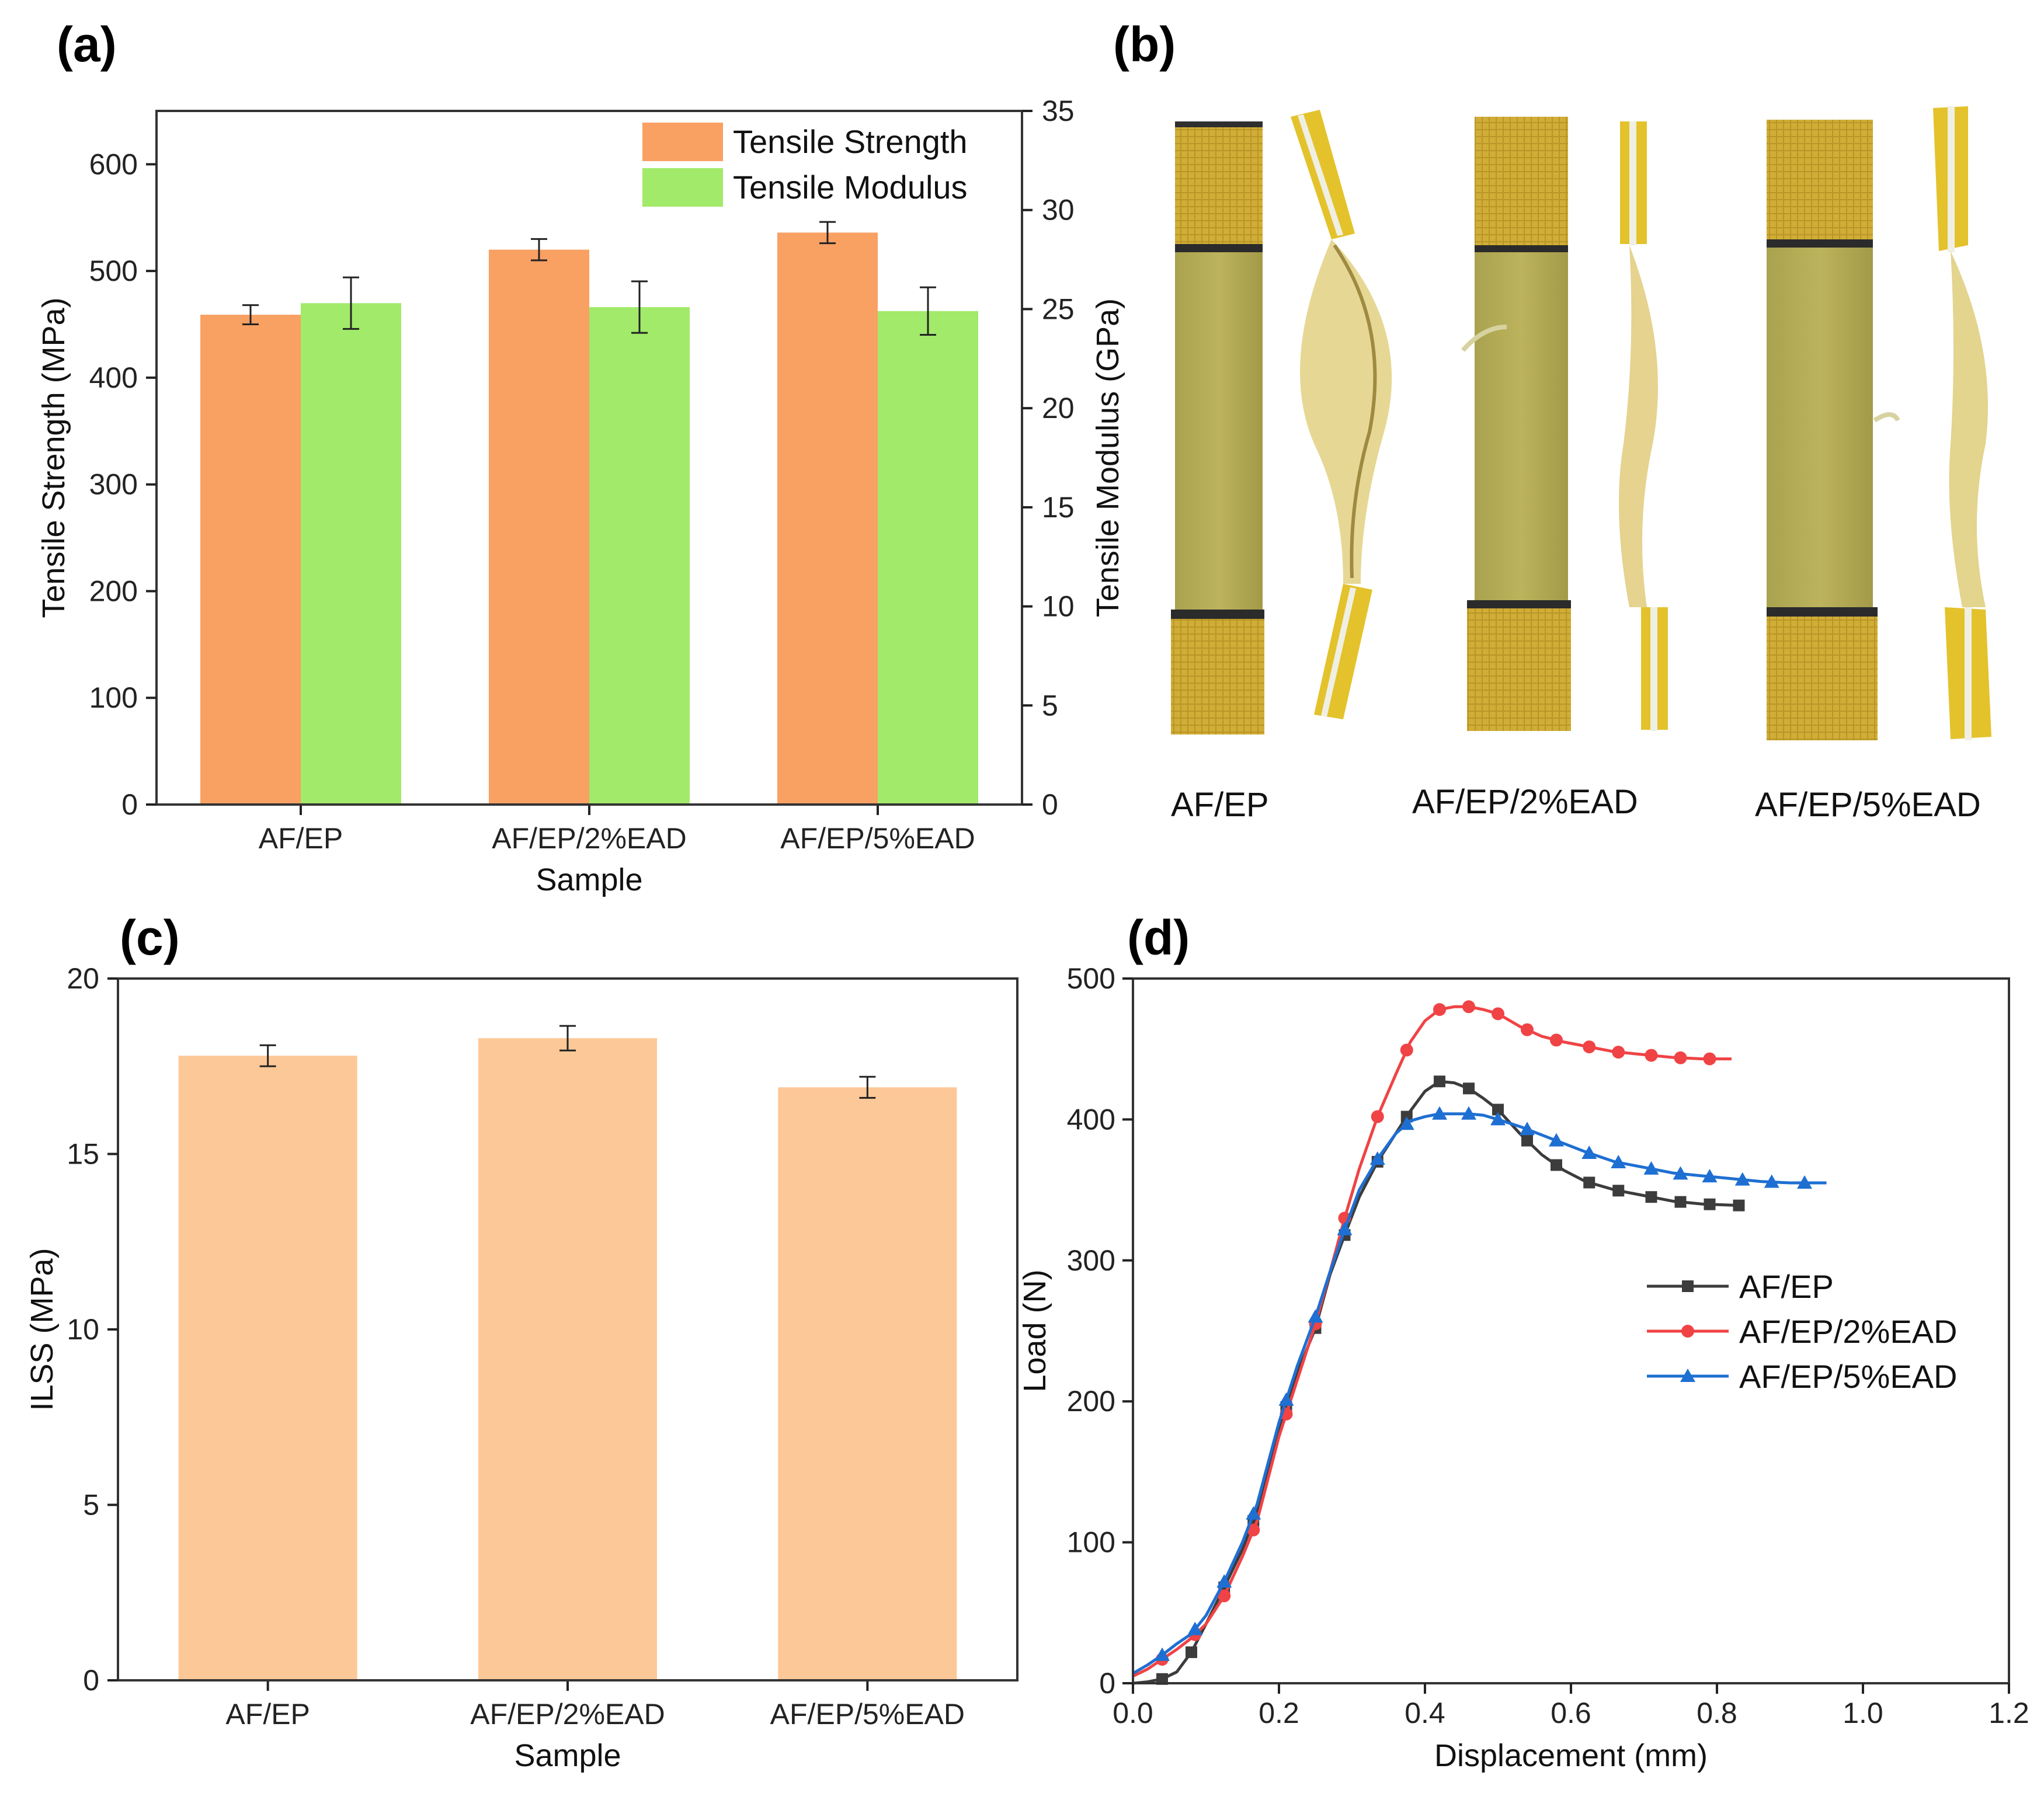 The width and height of the screenshot is (2044, 1793). What do you see at coordinates (91, 1506) in the screenshot?
I see `y-tick-label-c: 5` at bounding box center [91, 1506].